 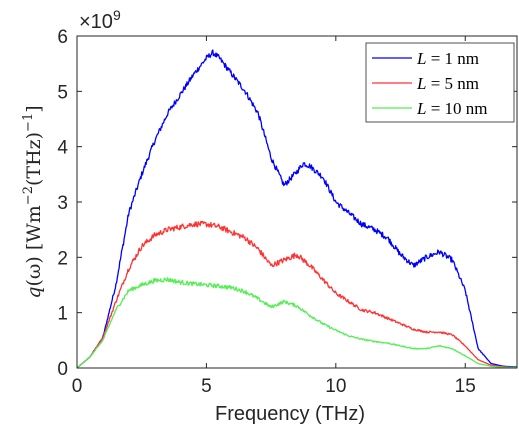 What do you see at coordinates (62, 258) in the screenshot?
I see `y-tick-label: 2` at bounding box center [62, 258].